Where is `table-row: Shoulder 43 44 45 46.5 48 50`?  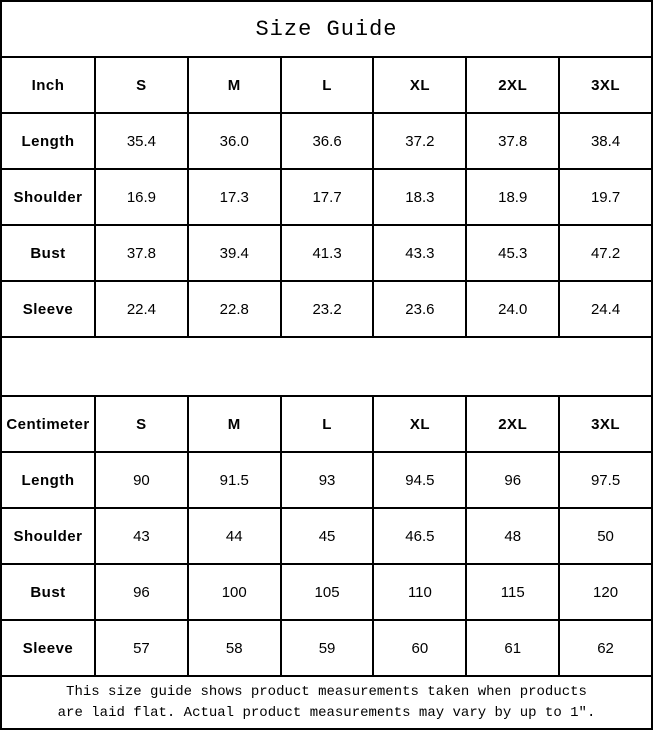
table-row: Shoulder 43 44 45 46.5 48 50 is located at coordinates (326, 536).